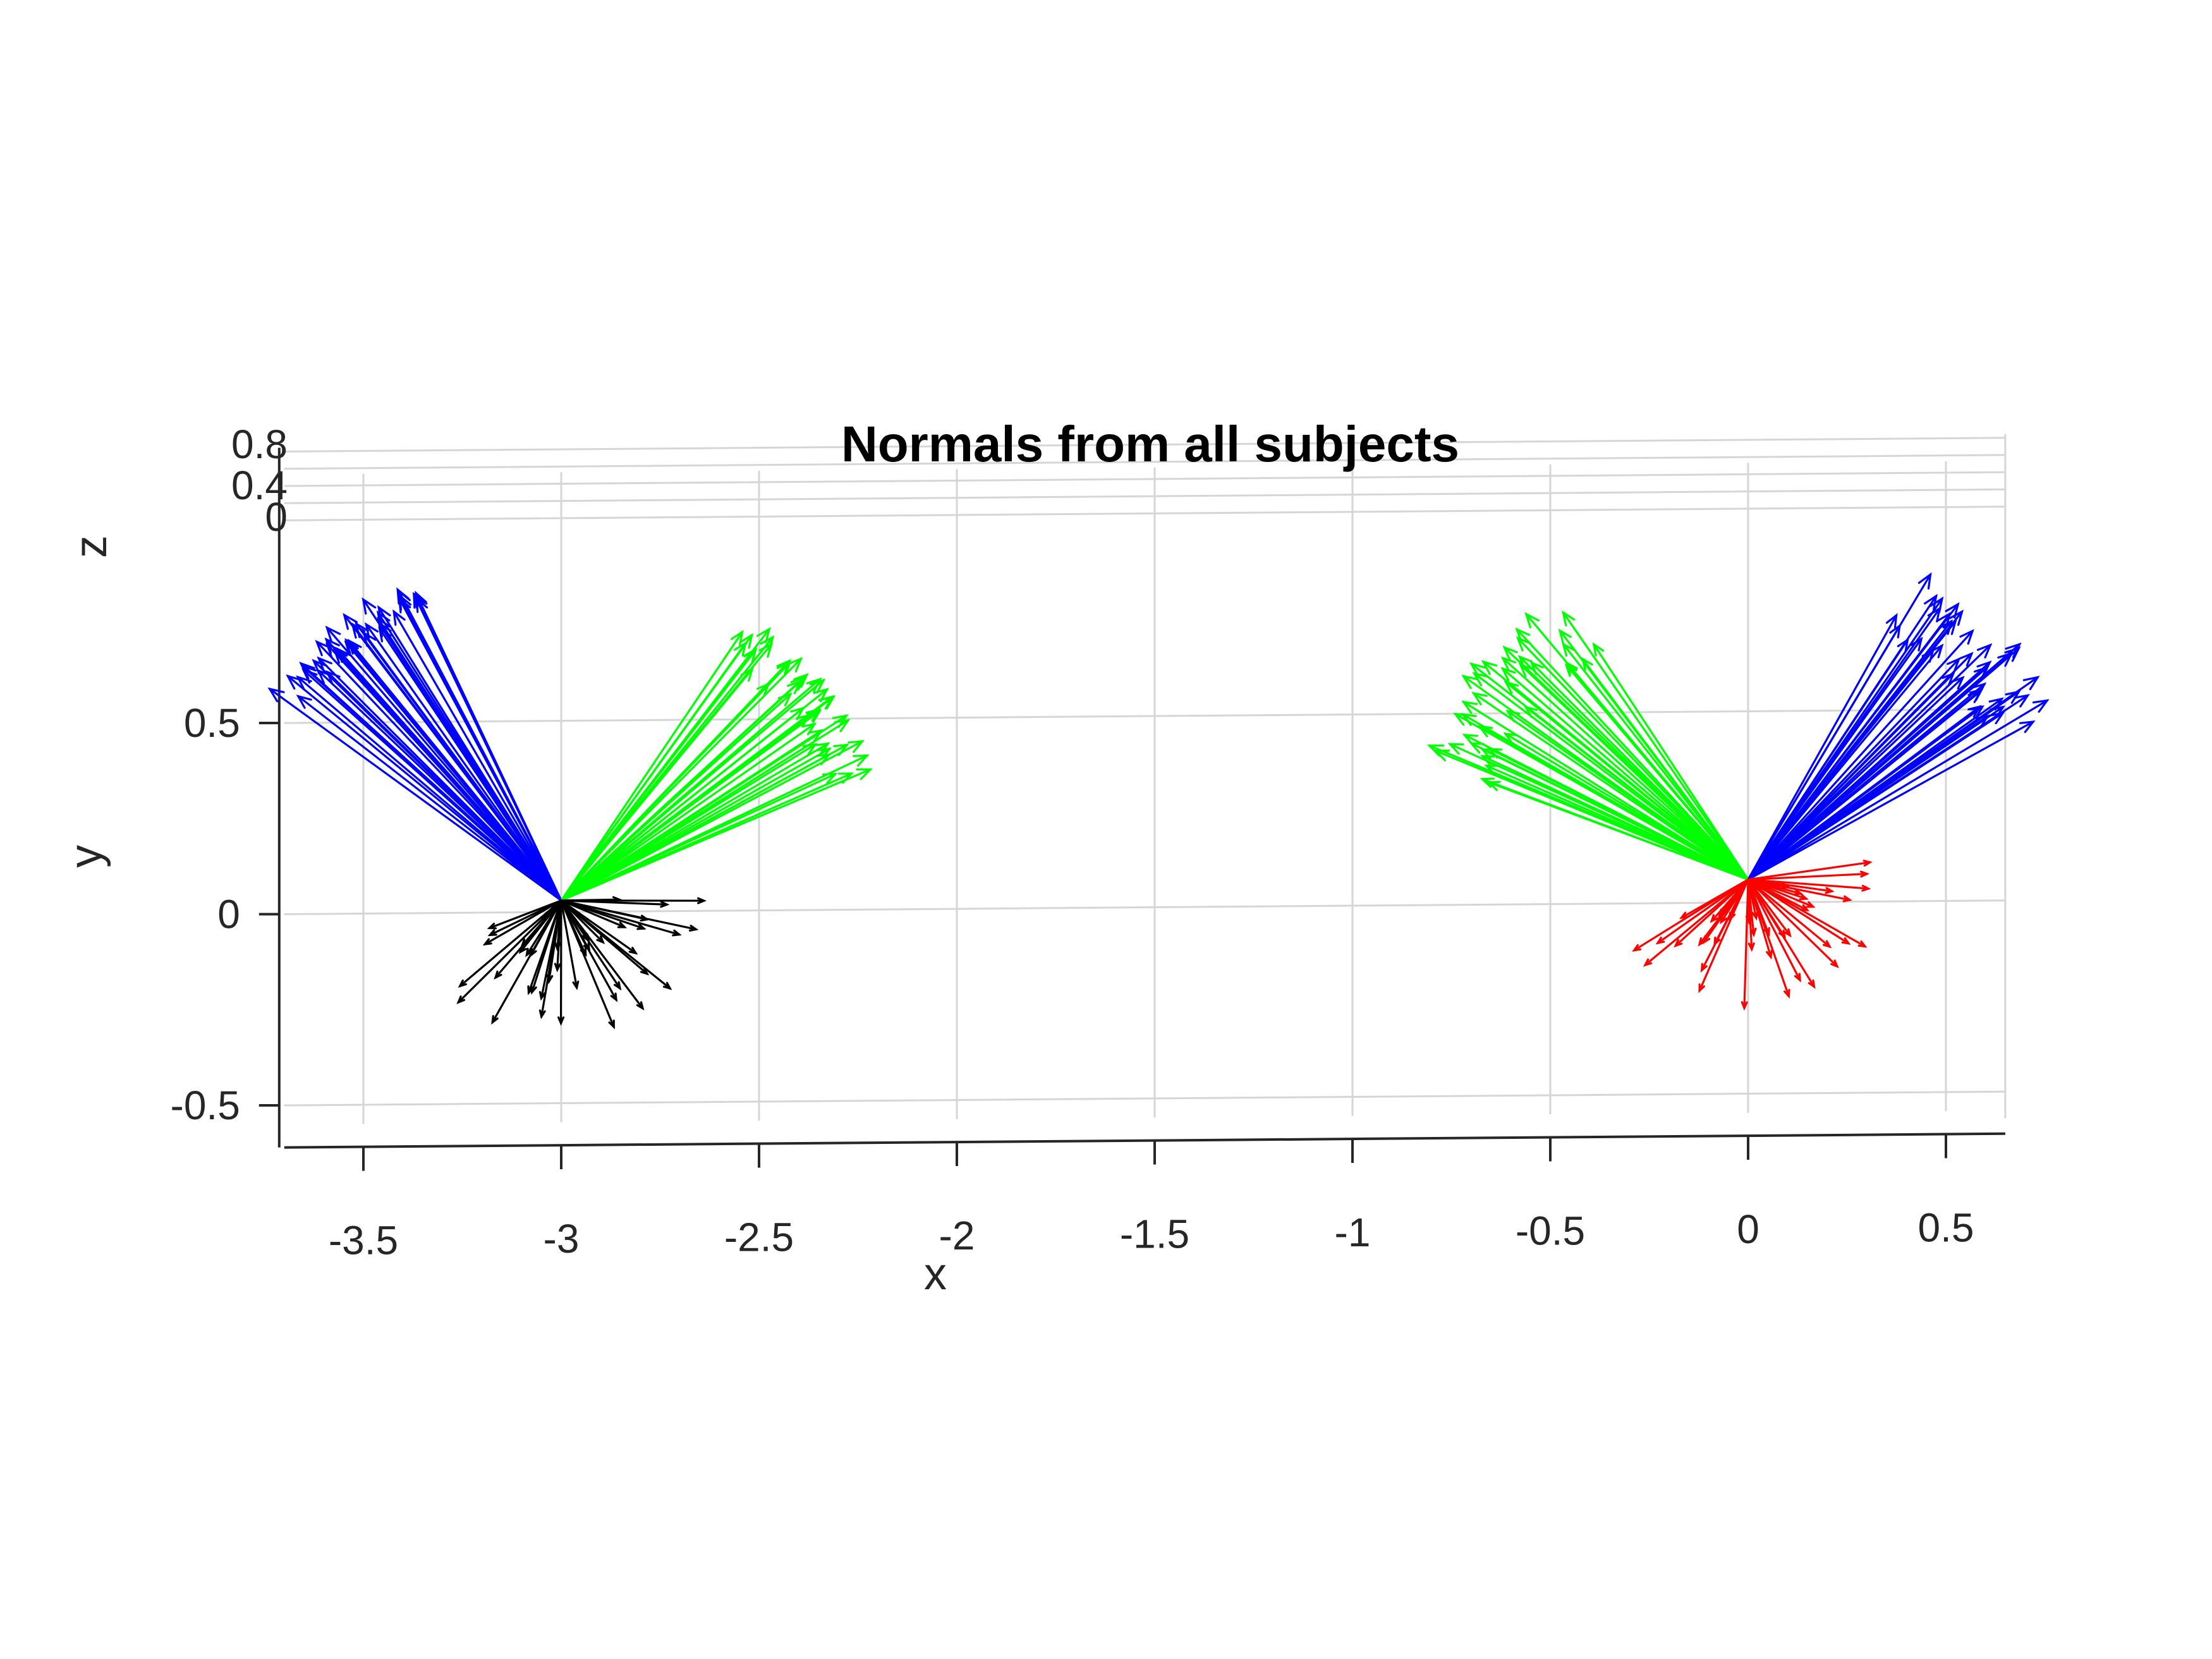 The image size is (2212, 1659). I want to click on x-tick-label: -3, so click(562, 1238).